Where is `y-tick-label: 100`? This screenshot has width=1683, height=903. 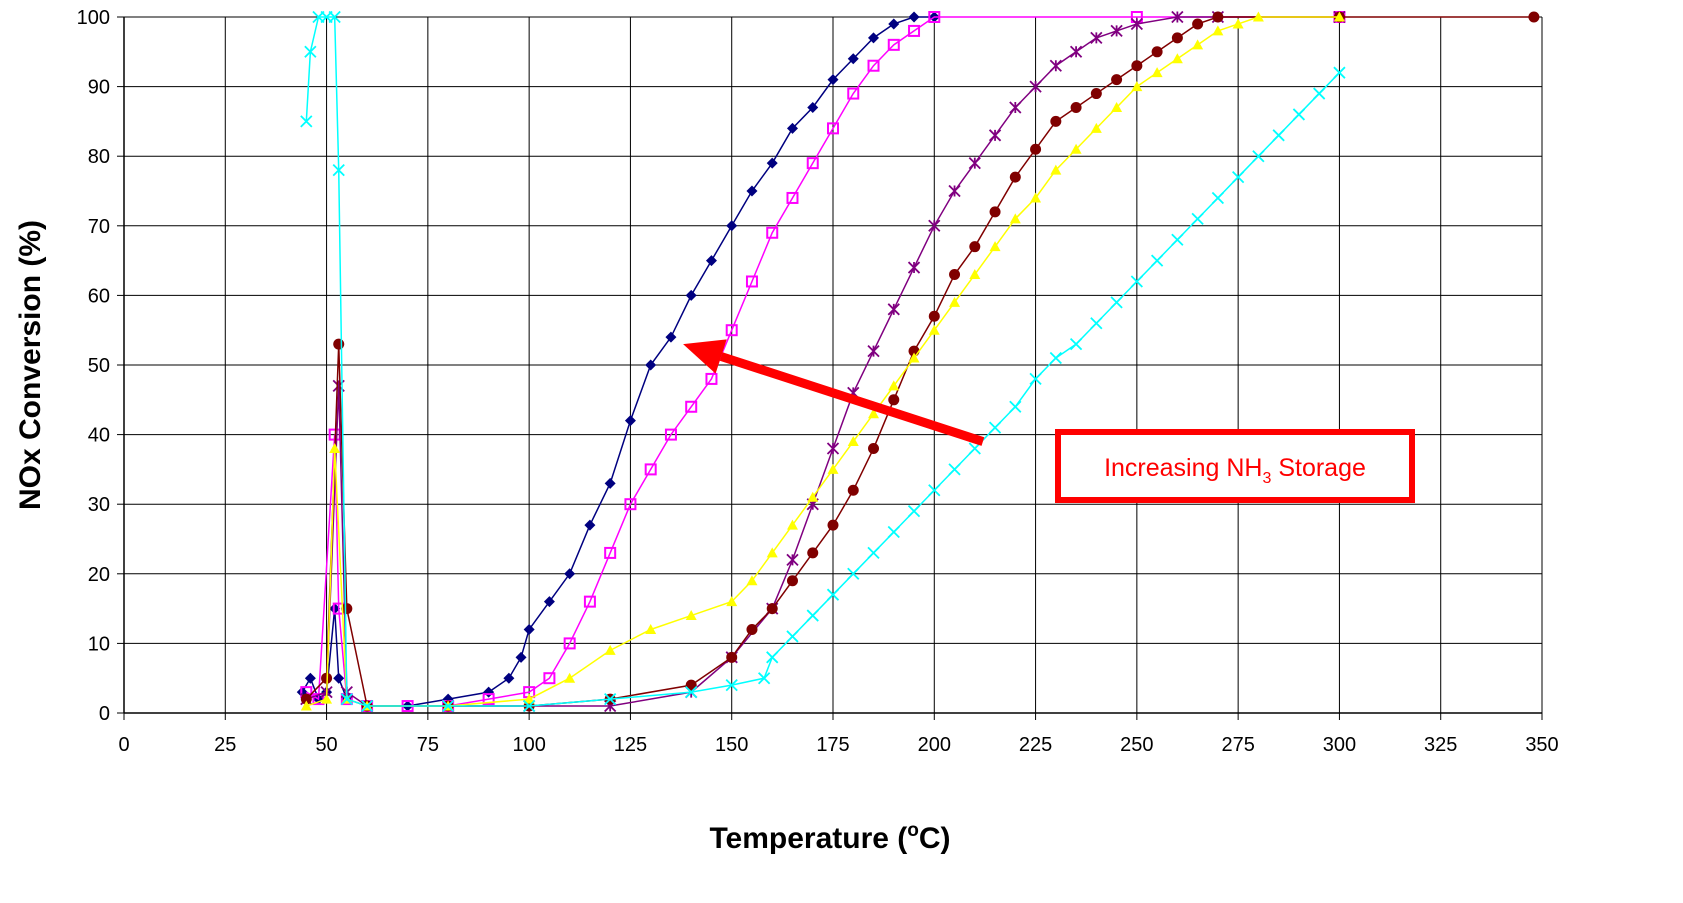 y-tick-label: 100 is located at coordinates (93, 18).